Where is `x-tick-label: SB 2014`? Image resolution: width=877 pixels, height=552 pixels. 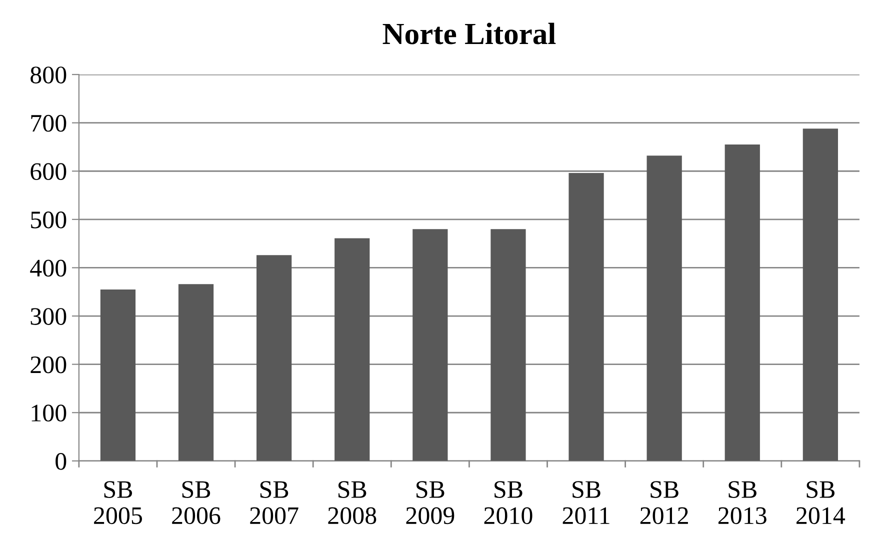 x-tick-label: SB 2014 is located at coordinates (821, 502).